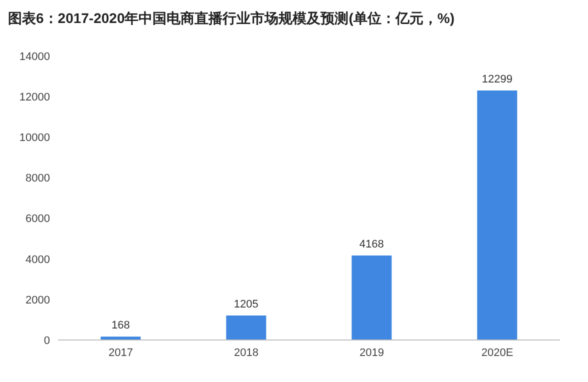 This screenshot has height=382, width=588. Describe the element at coordinates (231, 19) in the screenshot. I see `chart-title: 图表6：2017-2020年中国电商直播行业市场规模及预测(单位：亿元，%)` at that location.